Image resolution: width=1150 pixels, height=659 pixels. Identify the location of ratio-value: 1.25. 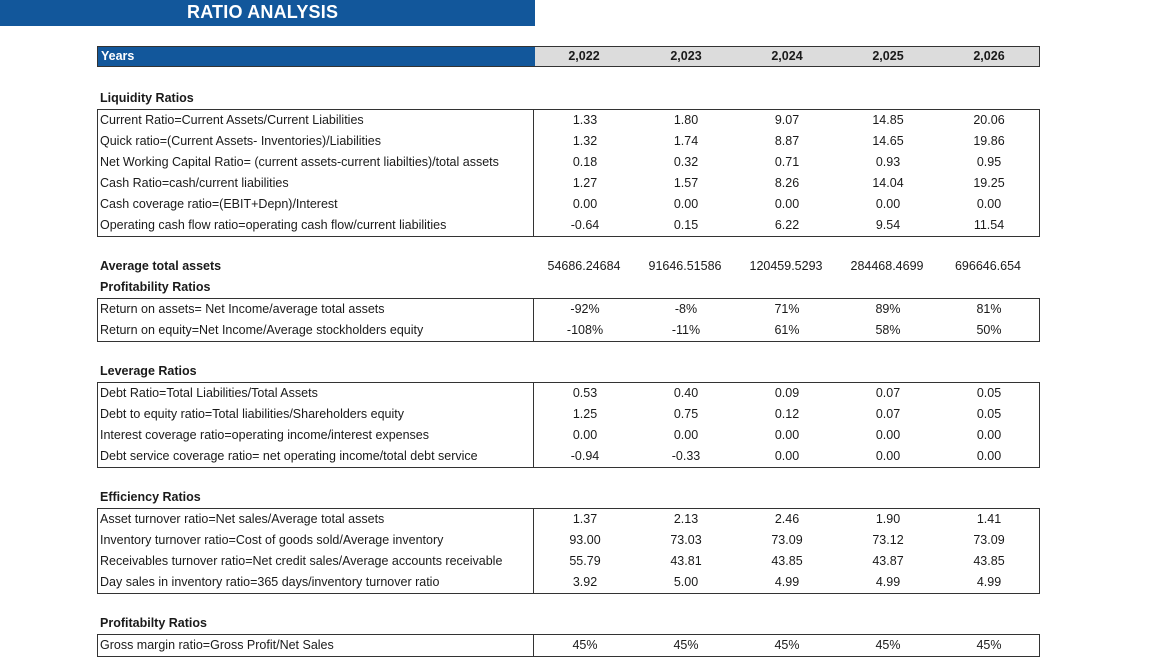
(585, 414).